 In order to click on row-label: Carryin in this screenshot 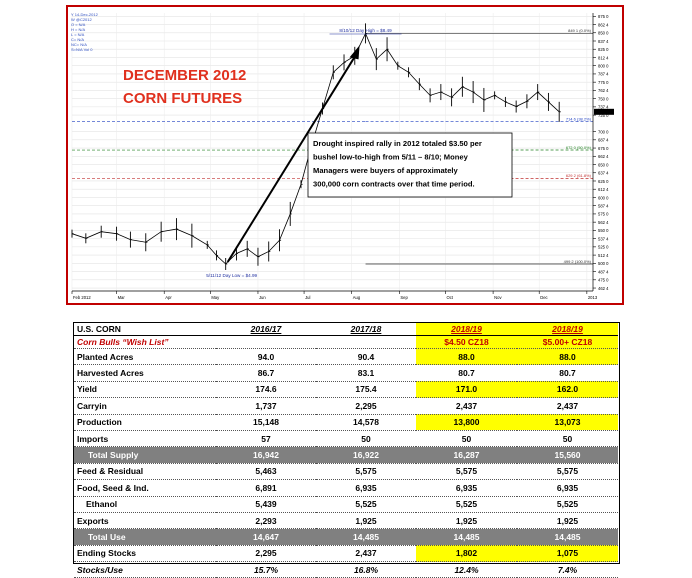, I will do `click(145, 406)`.